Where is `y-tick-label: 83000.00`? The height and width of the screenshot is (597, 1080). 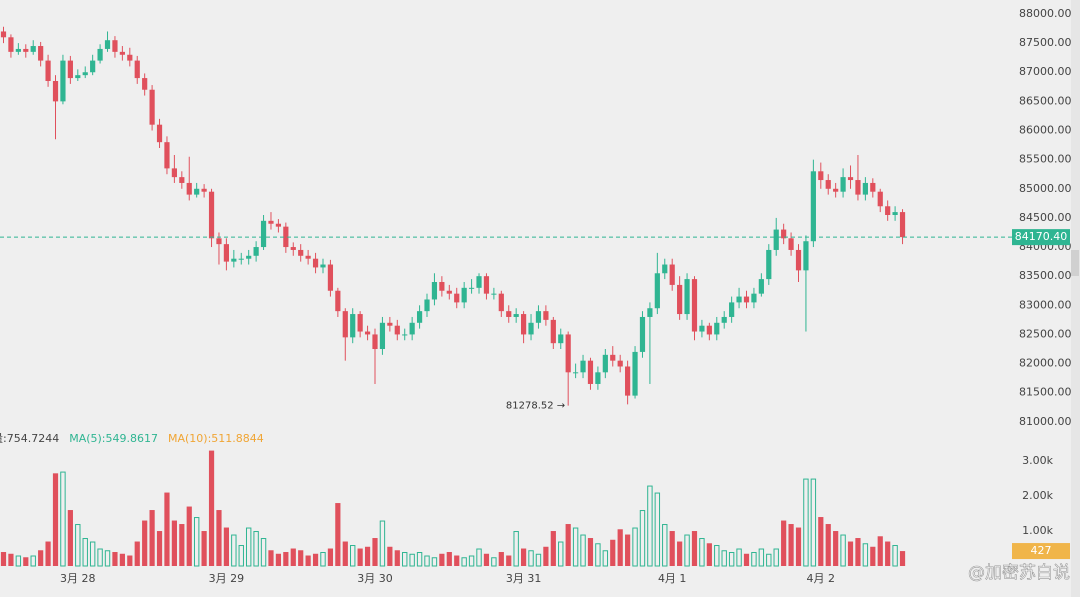
y-tick-label: 83000.00 is located at coordinates (1045, 304).